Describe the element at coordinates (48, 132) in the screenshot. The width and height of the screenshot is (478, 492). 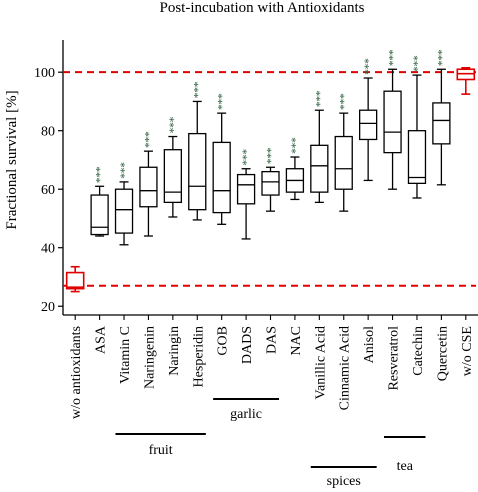
I see `y-tick-label: 80` at that location.